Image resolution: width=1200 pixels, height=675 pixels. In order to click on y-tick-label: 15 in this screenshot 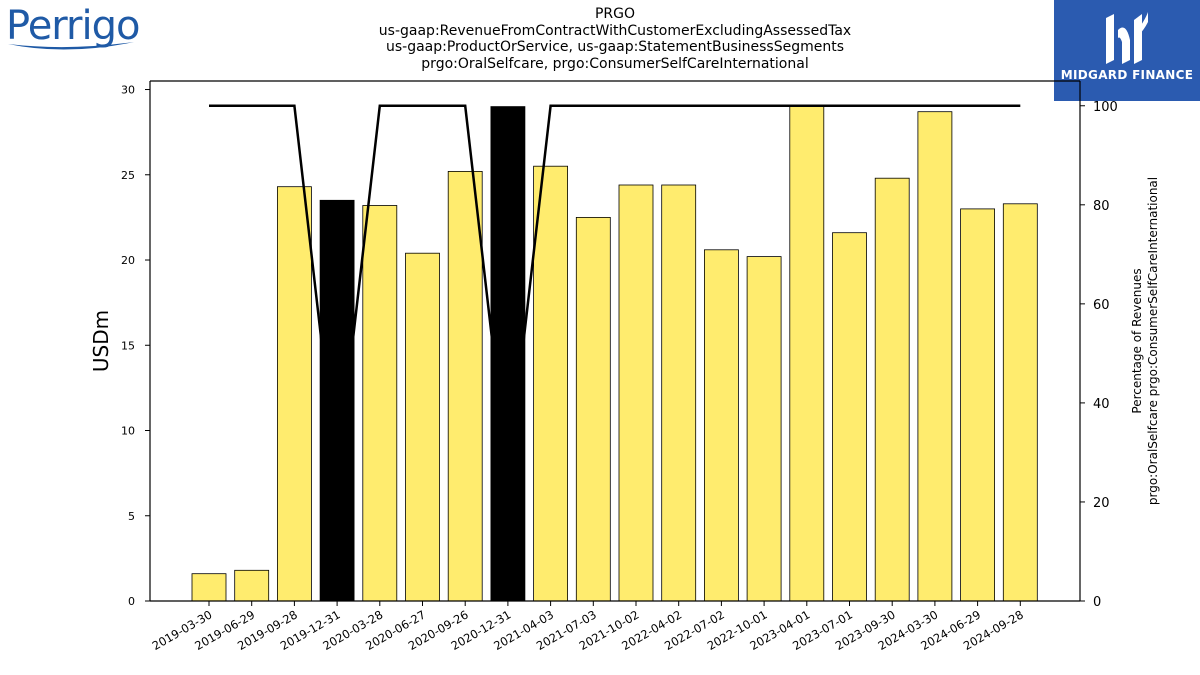, I will do `click(128, 345)`.